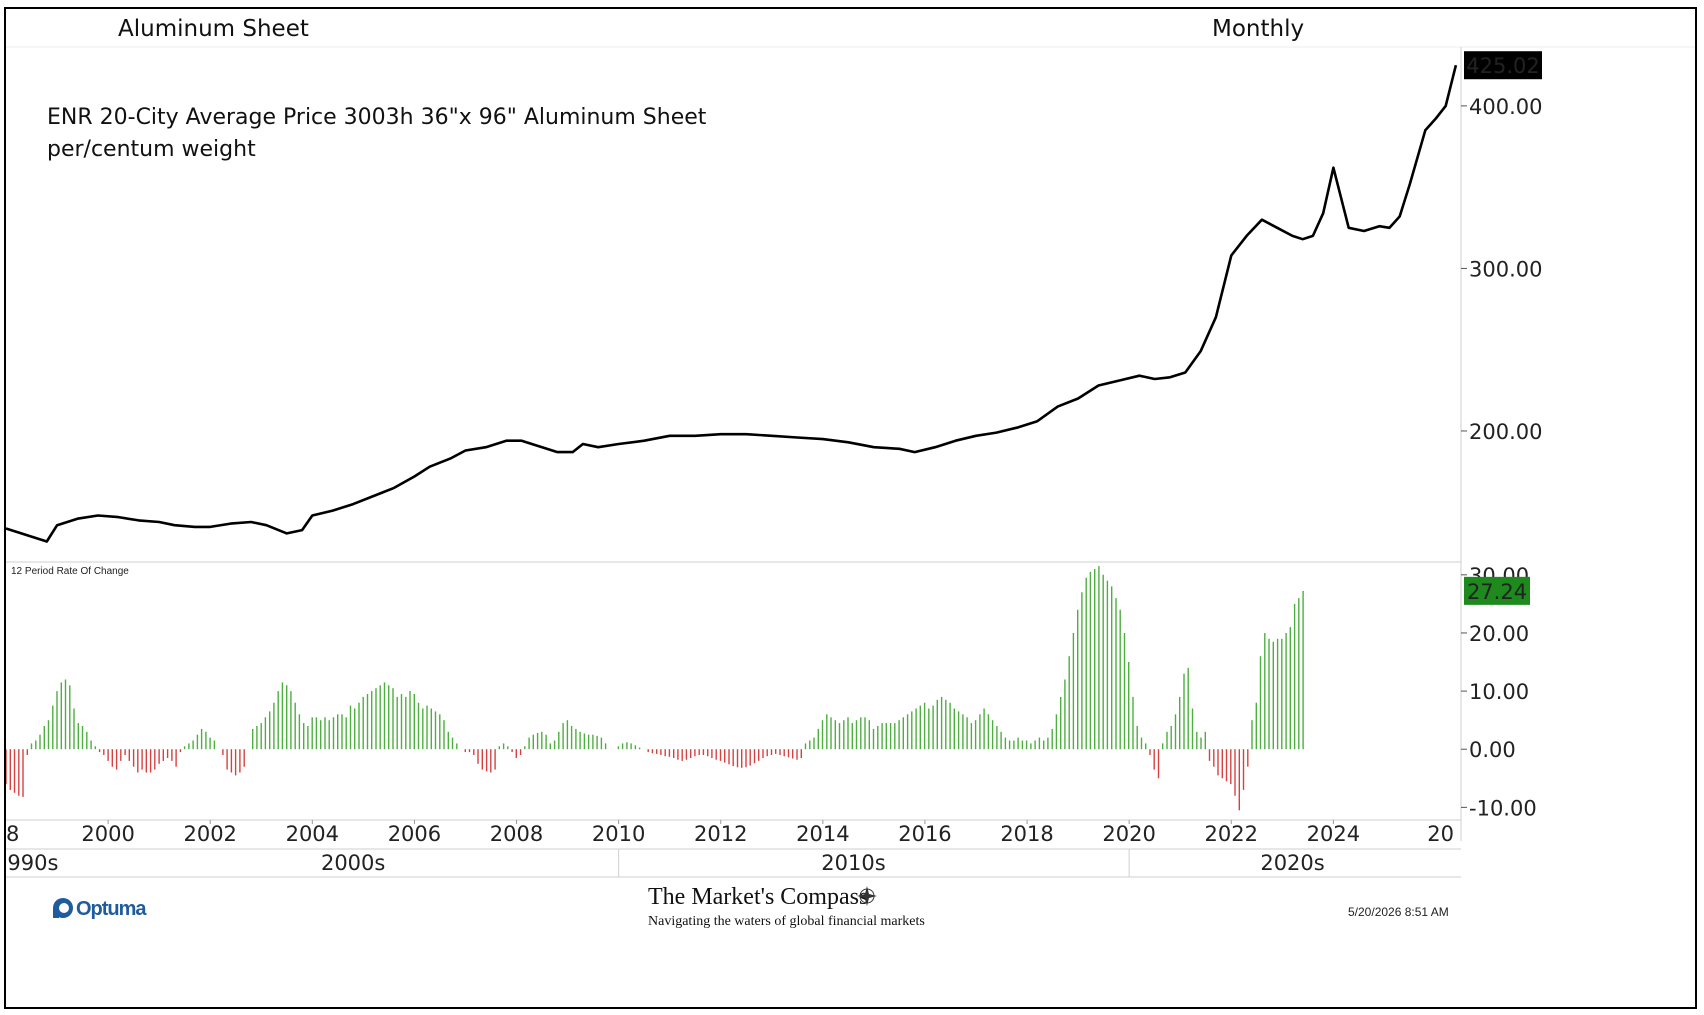  I want to click on timestamp: 5/20/2026 8:51 AM, so click(1398, 912).